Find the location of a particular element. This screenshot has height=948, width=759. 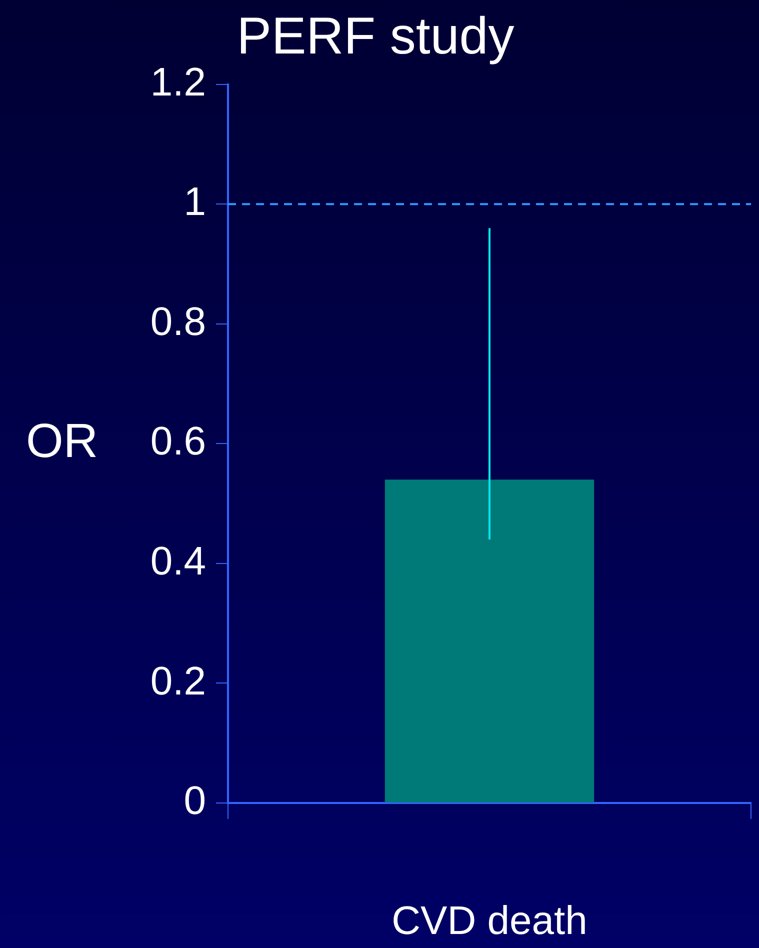

y-axis-title: OR is located at coordinates (62, 441).